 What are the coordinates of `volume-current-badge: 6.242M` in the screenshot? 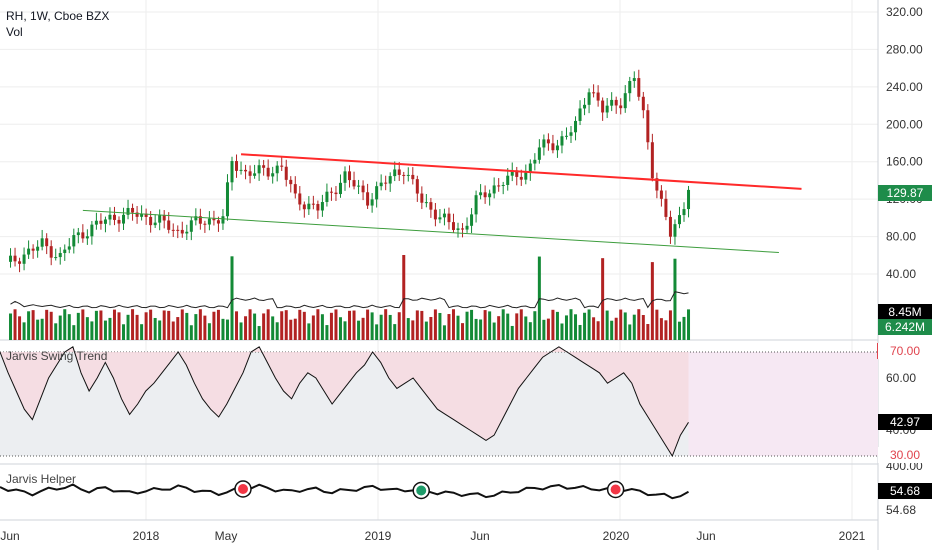 It's located at (905, 327).